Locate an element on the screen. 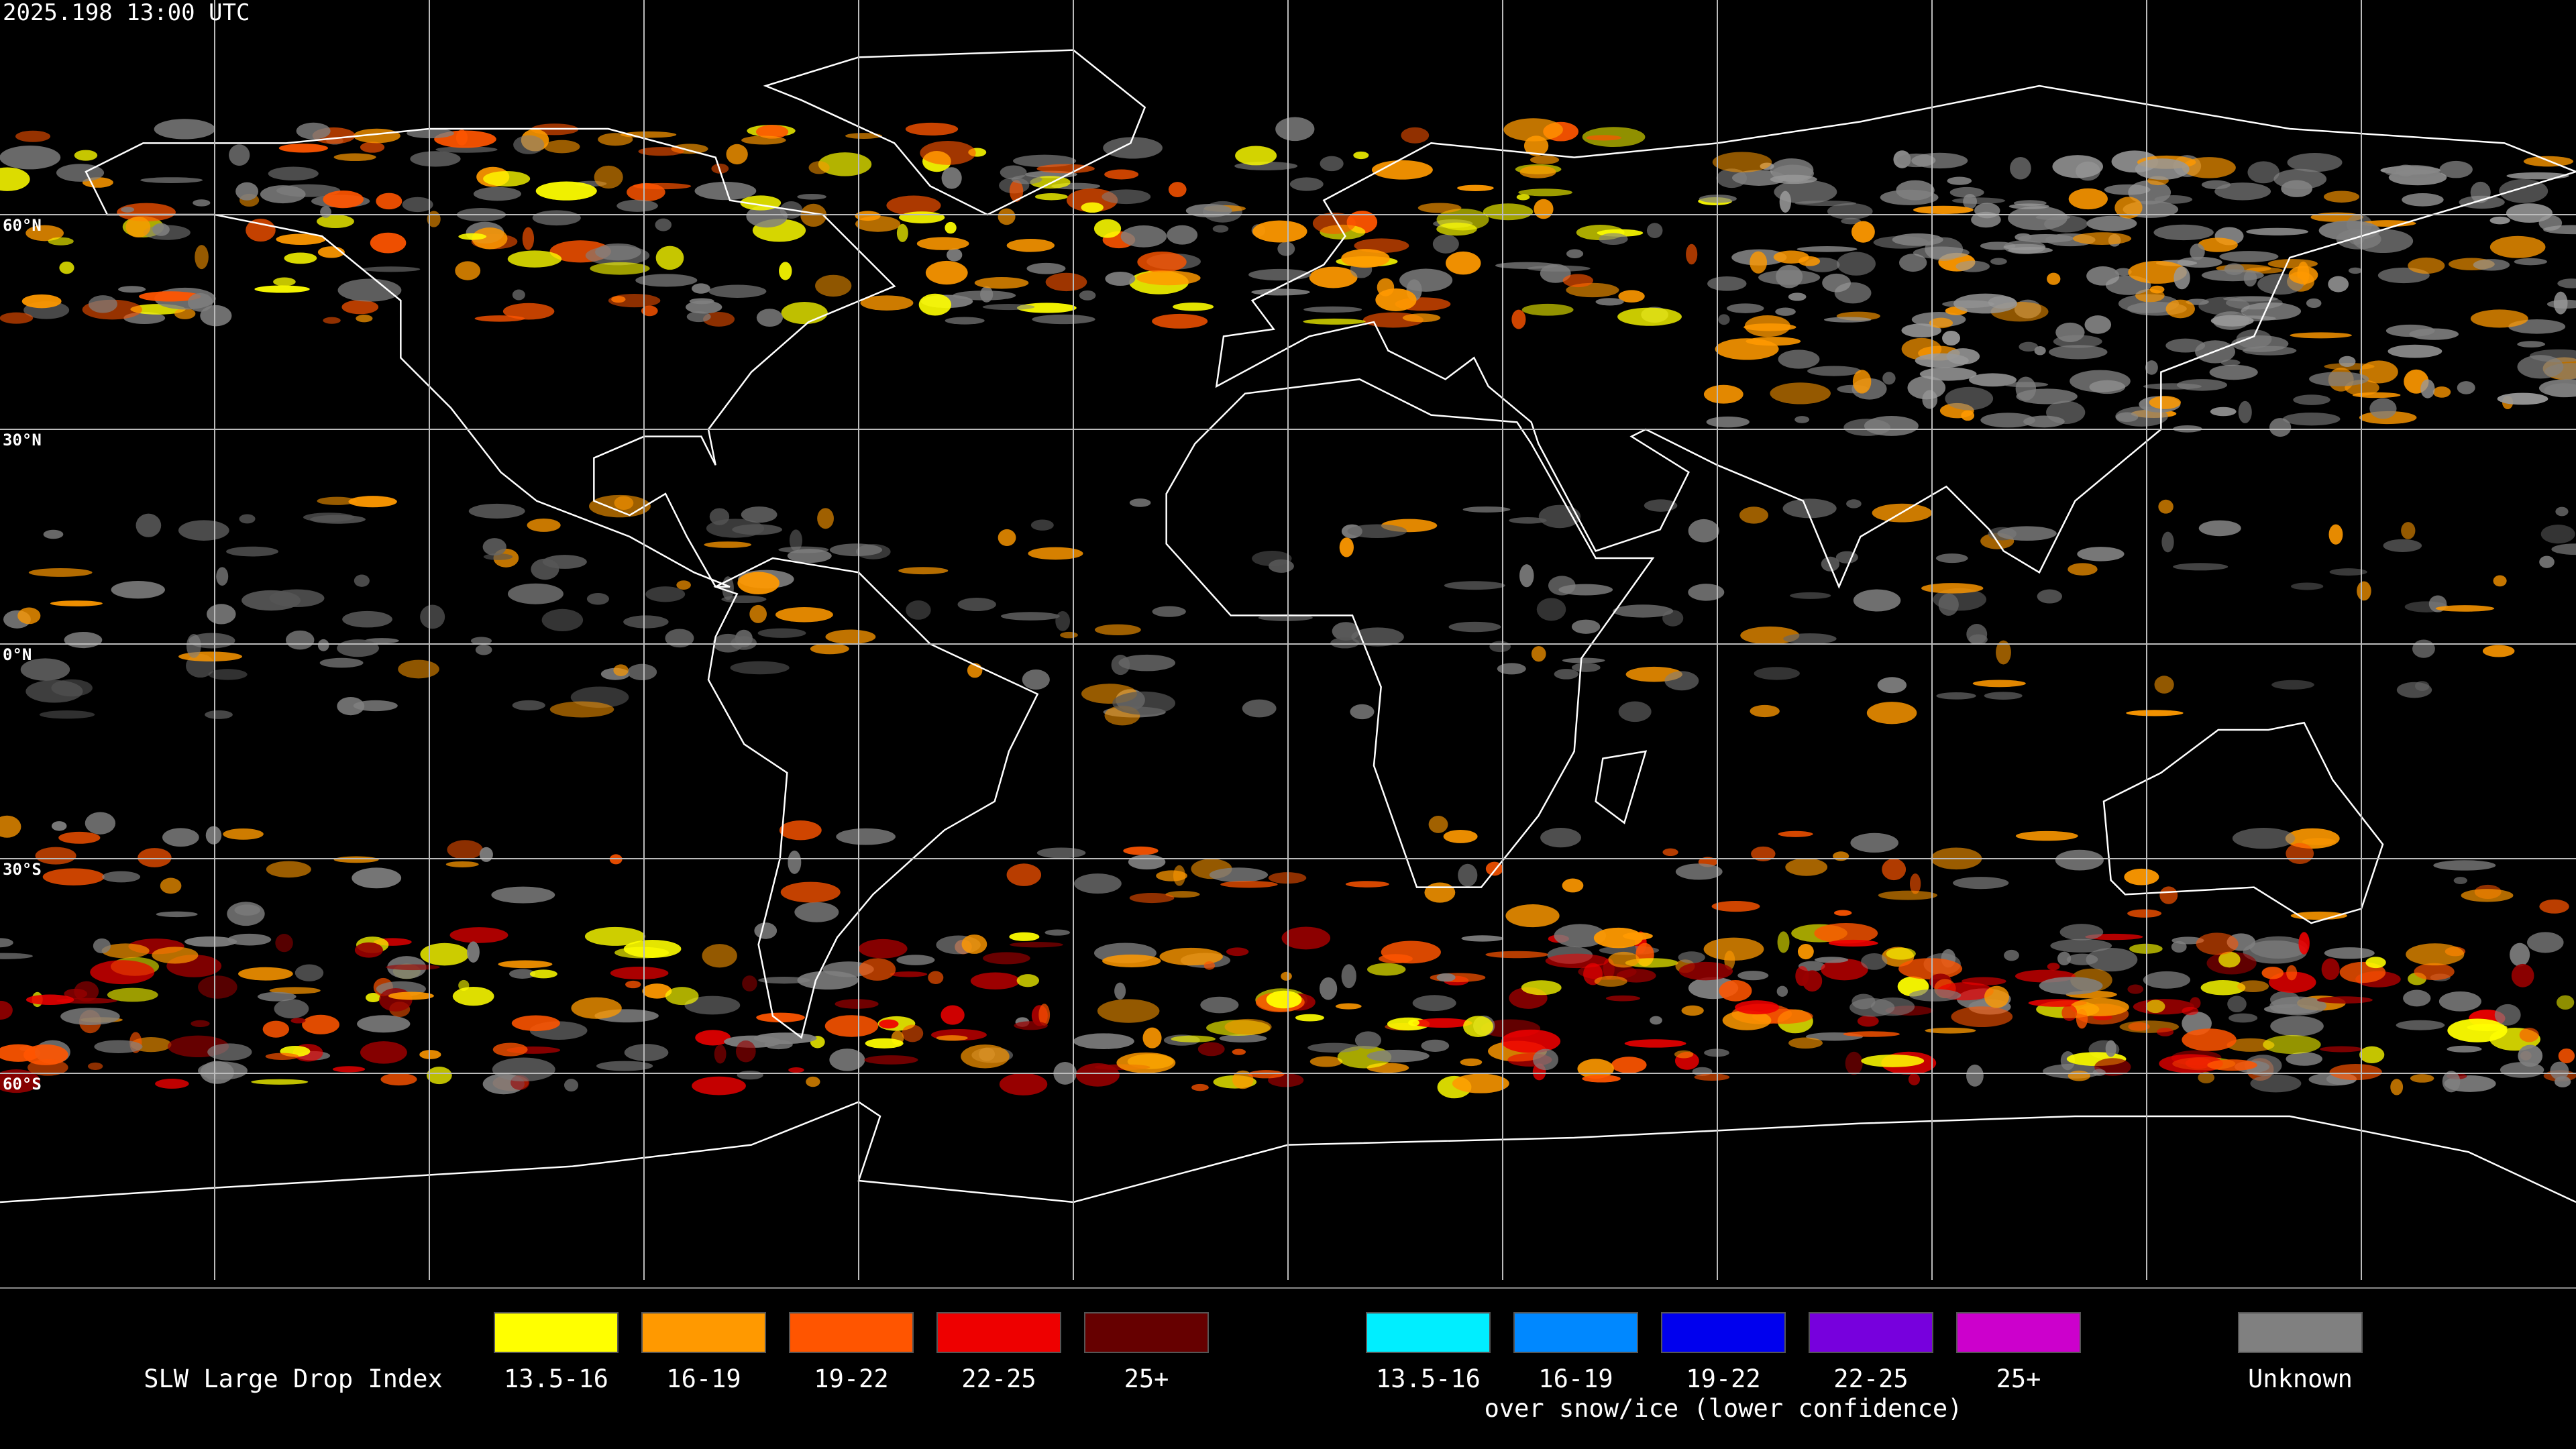 This screenshot has width=2576, height=1449. lat-label: 60°N is located at coordinates (22, 225).